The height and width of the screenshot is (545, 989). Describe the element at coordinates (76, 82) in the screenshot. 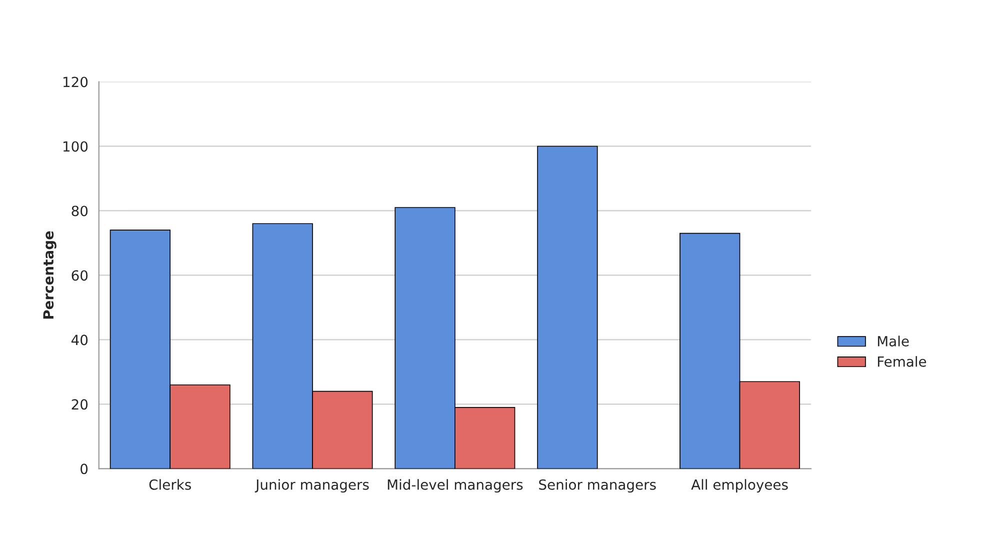

I see `y-tick-label: 120` at that location.